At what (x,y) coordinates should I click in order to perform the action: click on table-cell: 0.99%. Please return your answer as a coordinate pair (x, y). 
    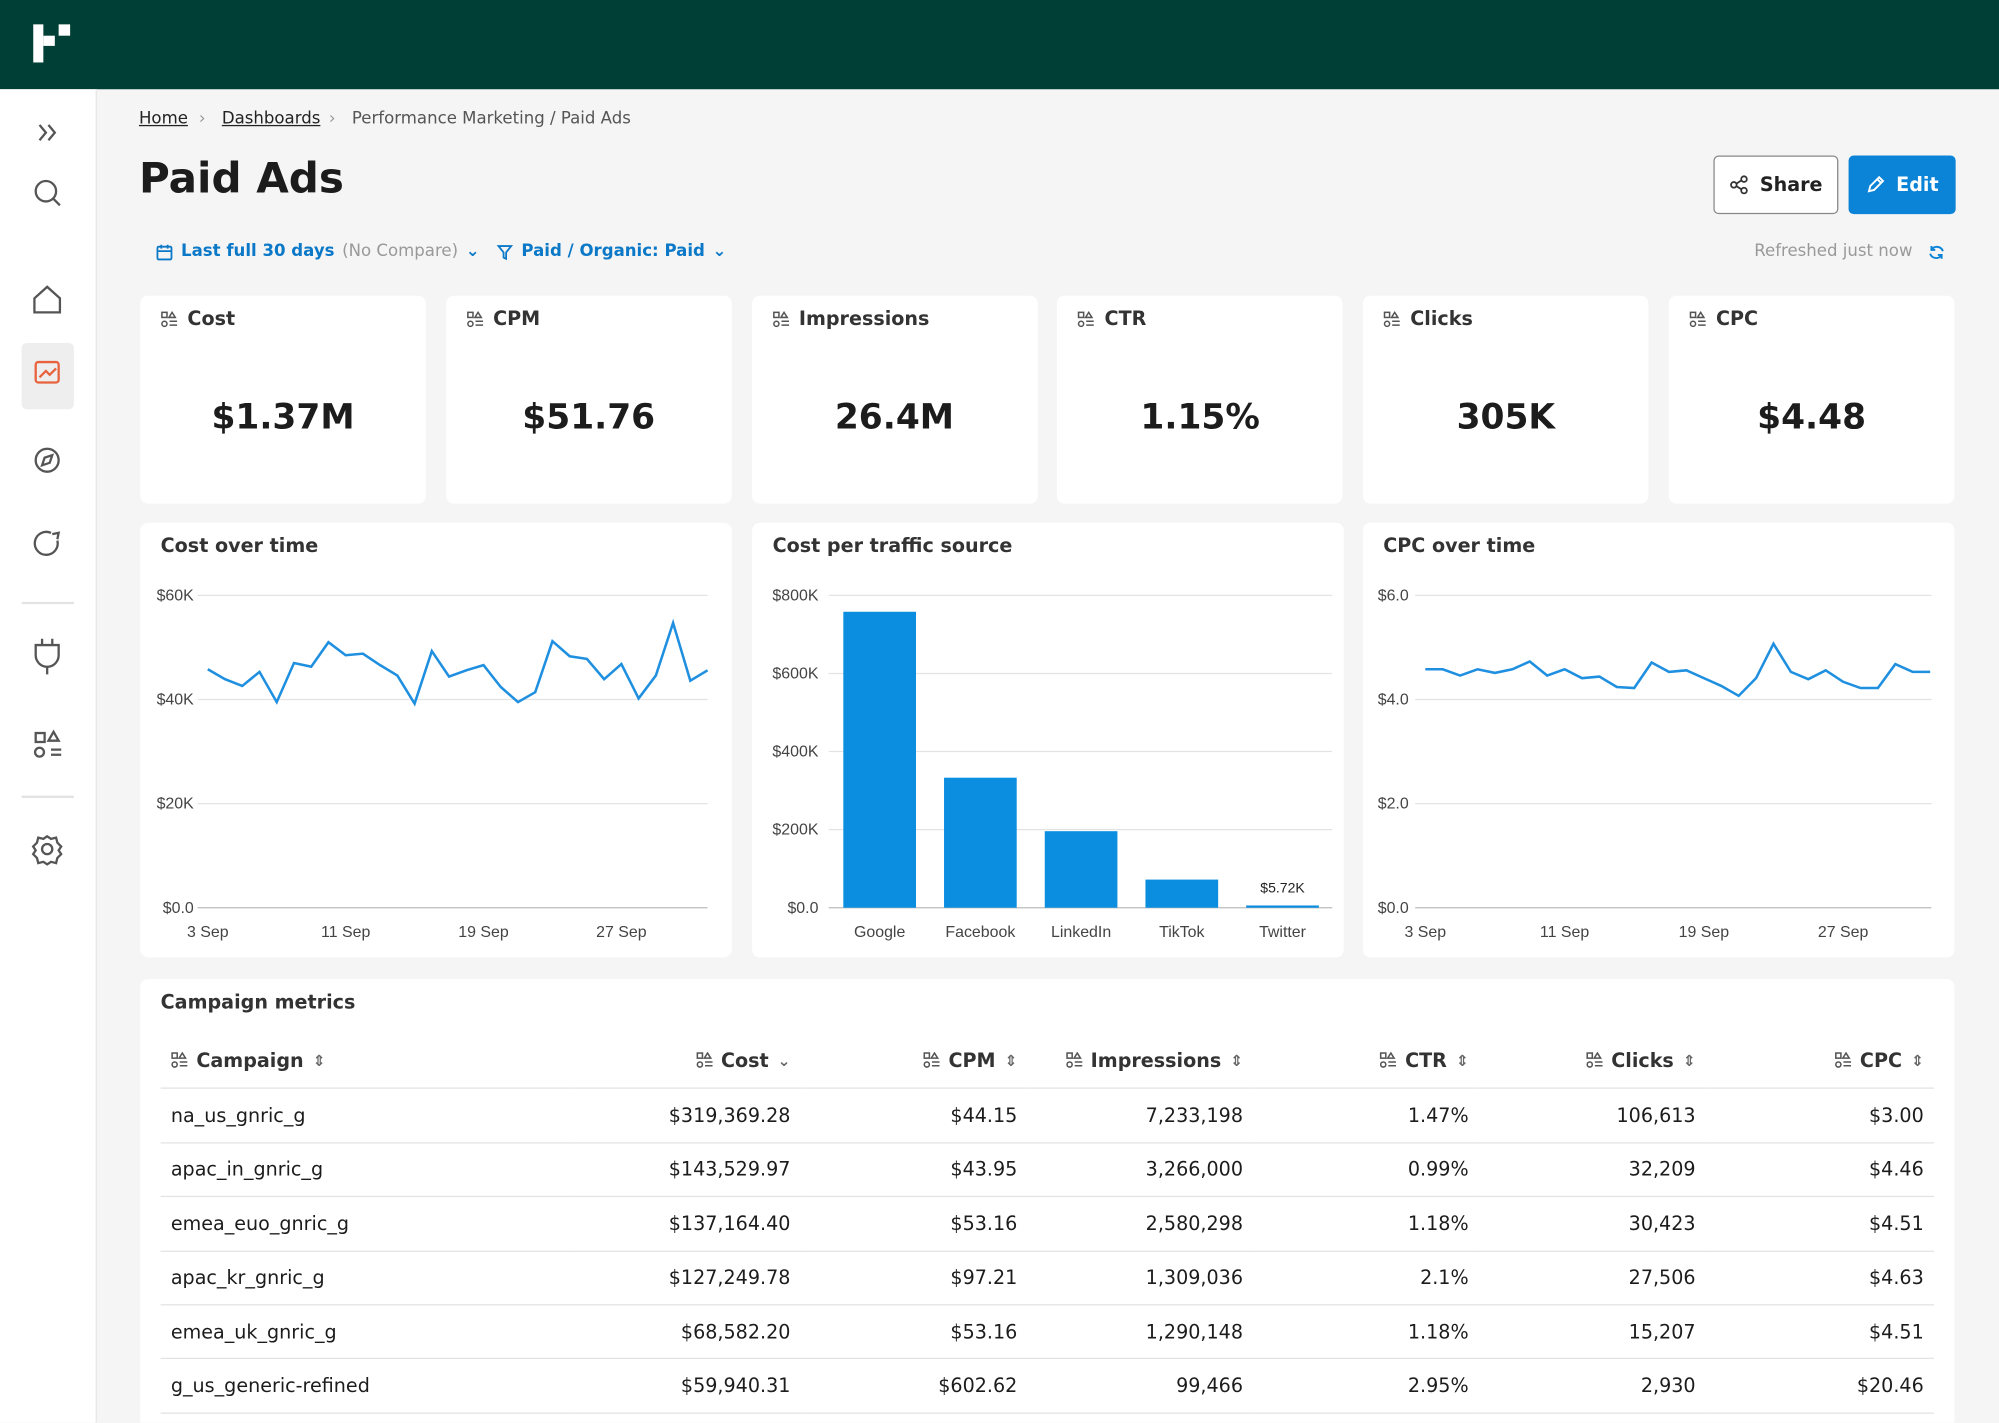
    Looking at the image, I should click on (1366, 1170).